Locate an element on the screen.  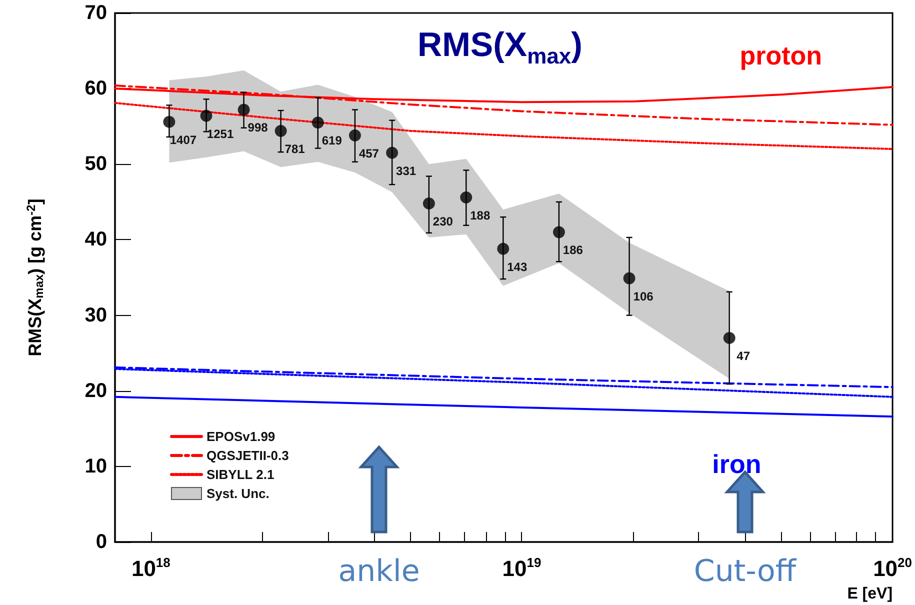
y-tick-label: 10 is located at coordinates (95, 466).